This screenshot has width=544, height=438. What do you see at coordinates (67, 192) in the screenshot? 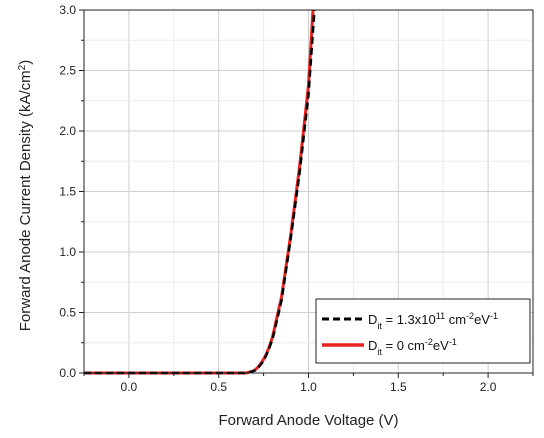
I see `y-tick-label: 1.5` at bounding box center [67, 192].